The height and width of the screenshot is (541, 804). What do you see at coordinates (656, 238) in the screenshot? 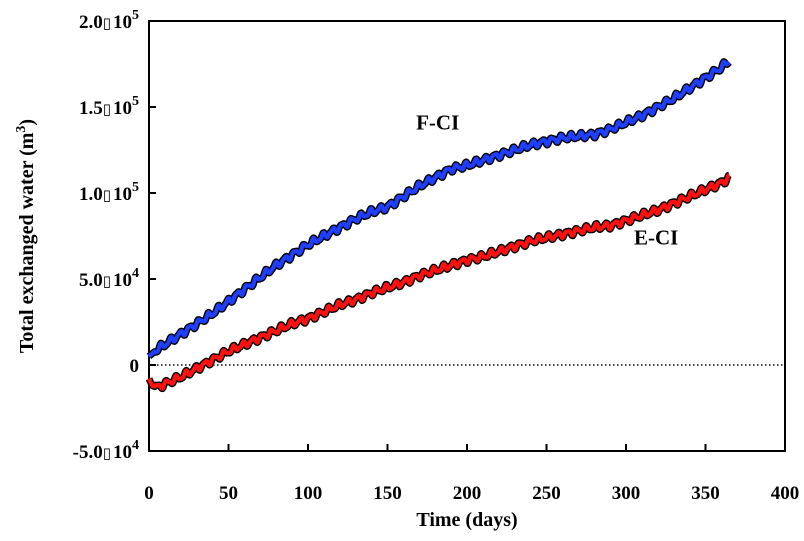
I see `series-annotation: E-CI` at bounding box center [656, 238].